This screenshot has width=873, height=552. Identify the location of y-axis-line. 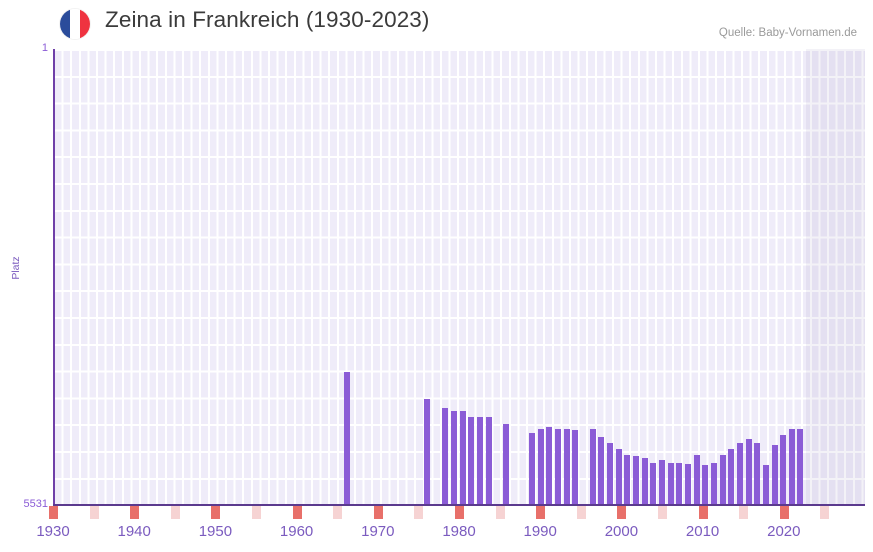
(54, 277).